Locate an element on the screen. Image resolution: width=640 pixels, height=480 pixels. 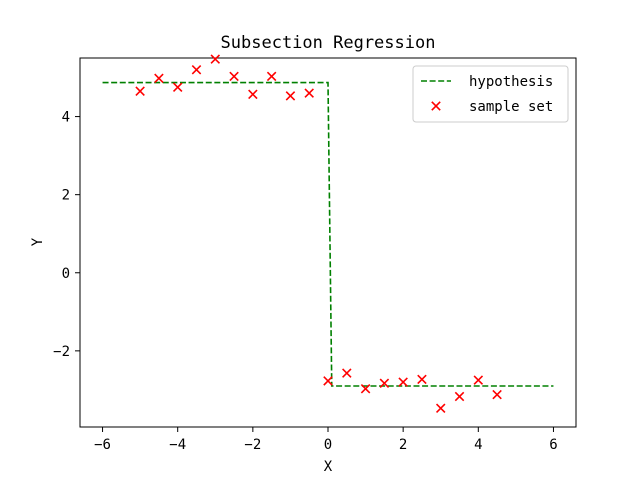
legend-item: hypothesis is located at coordinates (487, 82).